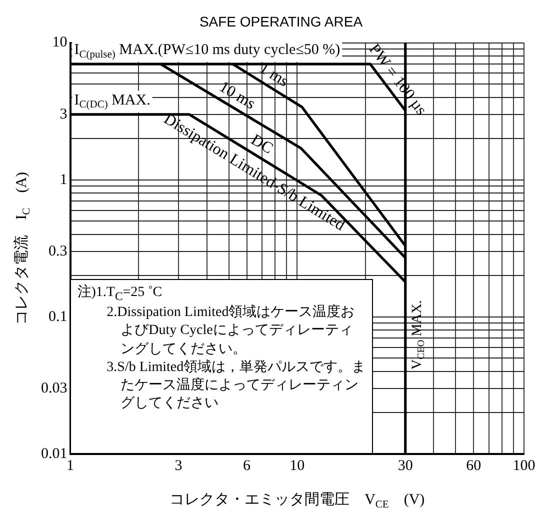  What do you see at coordinates (262, 144) in the screenshot?
I see `text: DC` at bounding box center [262, 144].